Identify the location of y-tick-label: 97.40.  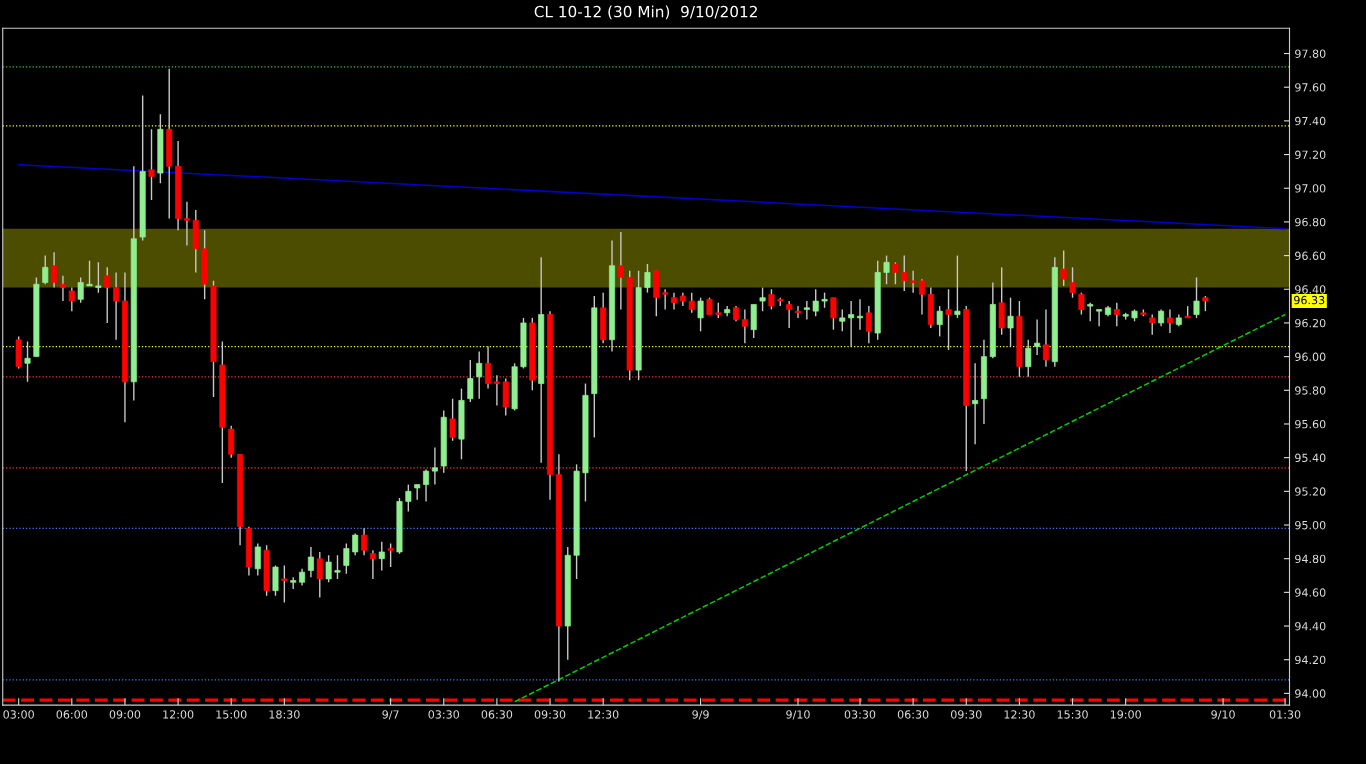
(1310, 121).